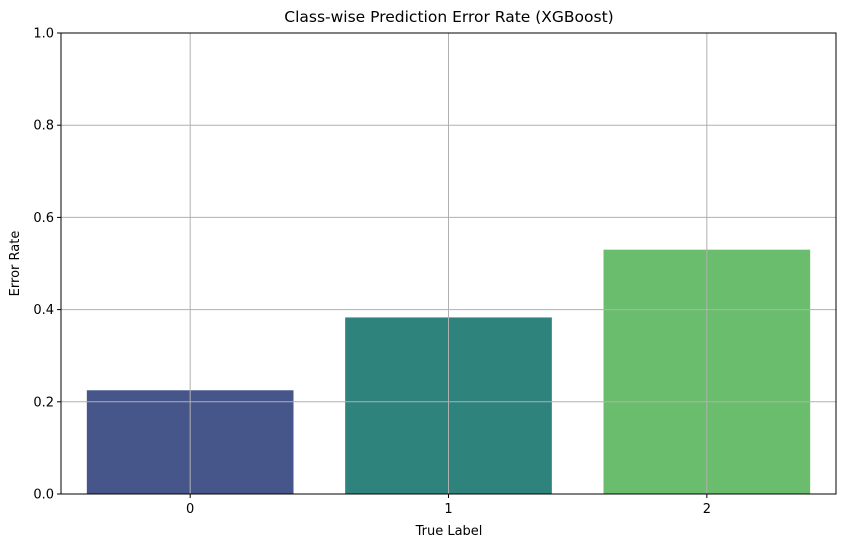 The height and width of the screenshot is (547, 846). Describe the element at coordinates (190, 509) in the screenshot. I see `x-tick-label: 0` at that location.